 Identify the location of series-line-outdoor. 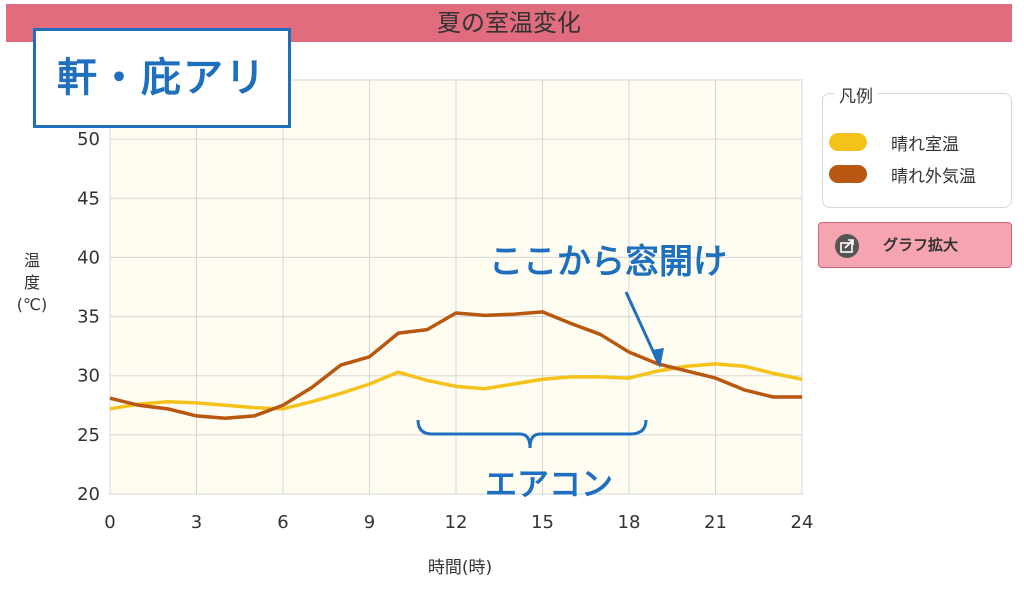
(455, 365).